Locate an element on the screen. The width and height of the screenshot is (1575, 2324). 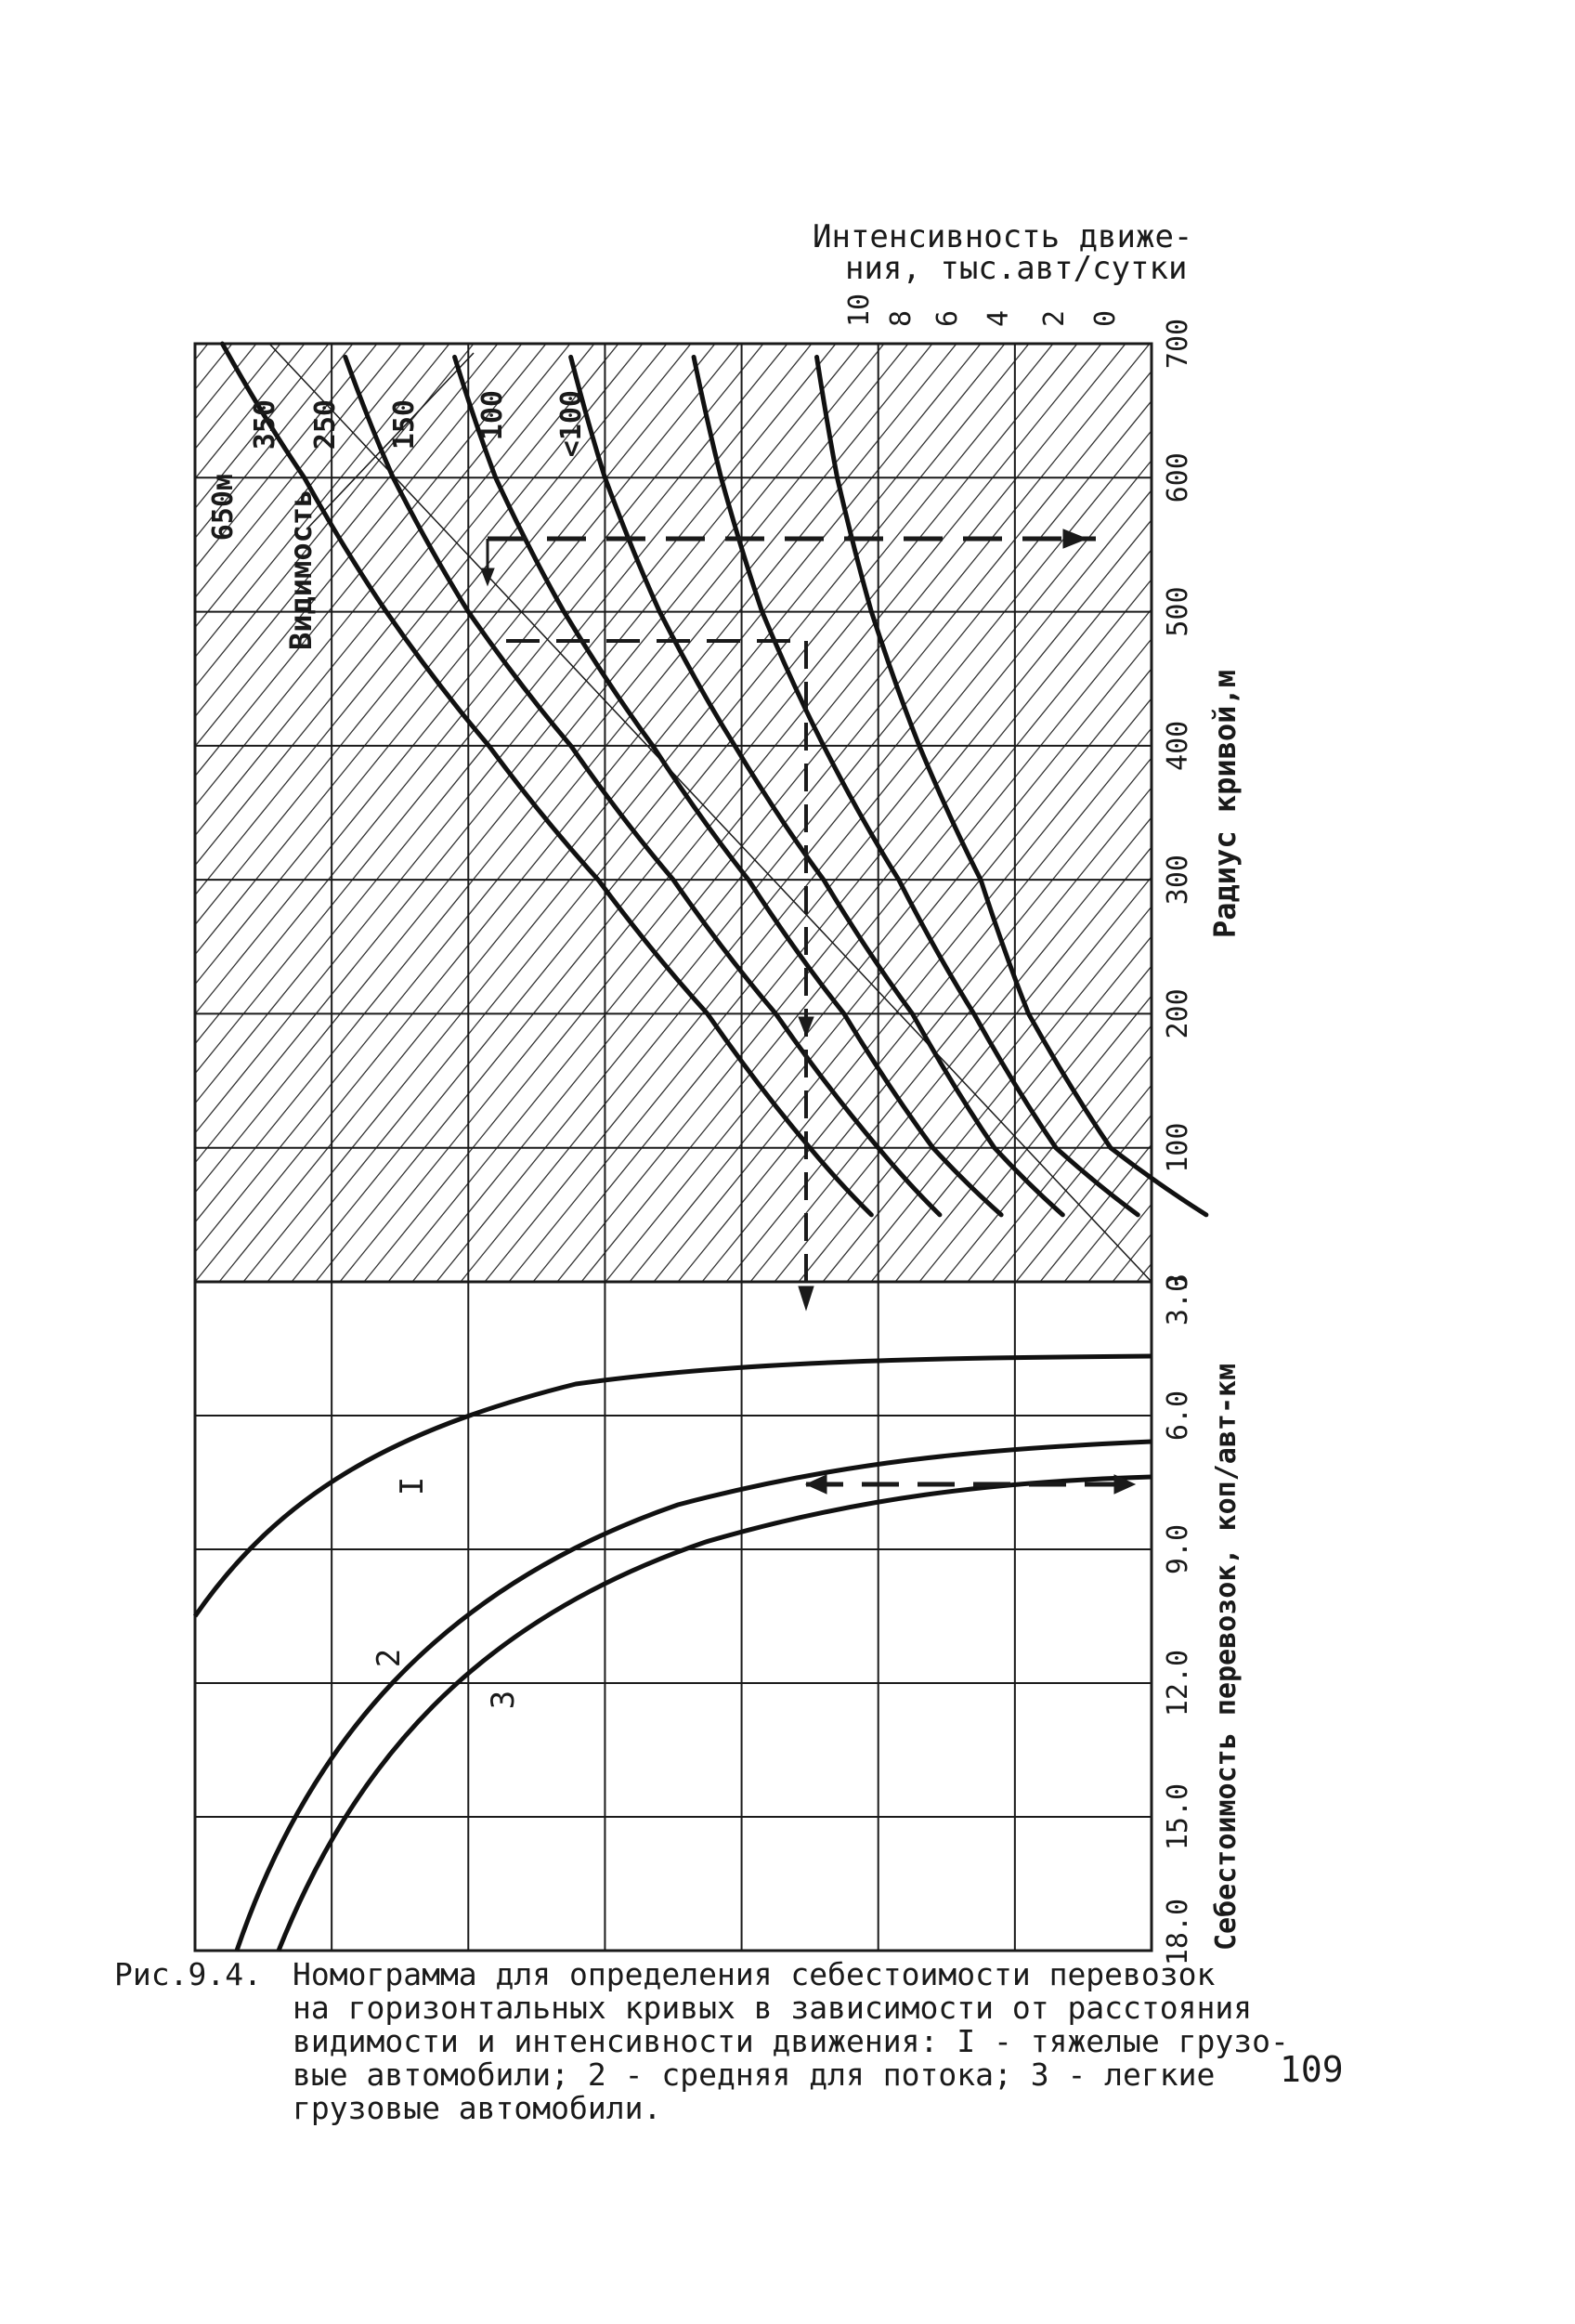
visibility-label: Видимость is located at coordinates (301, 570).